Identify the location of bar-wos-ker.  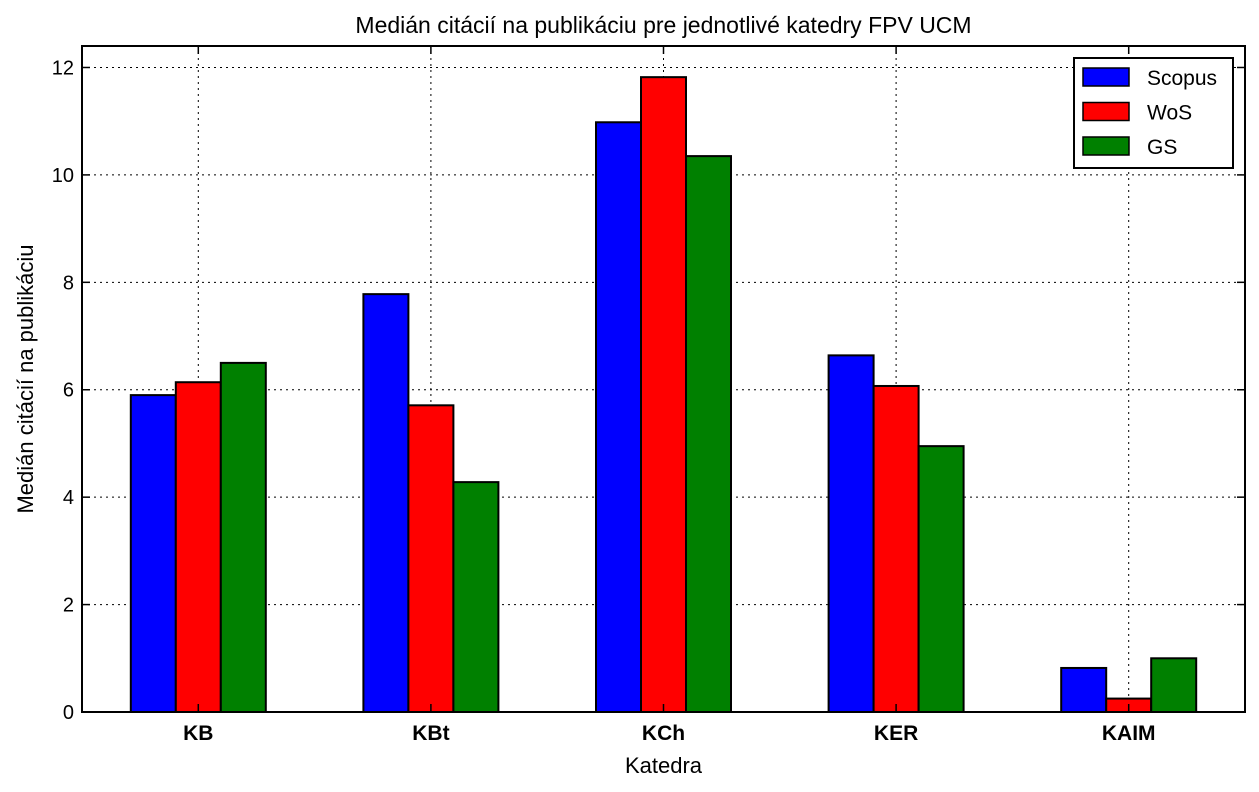
(896, 548).